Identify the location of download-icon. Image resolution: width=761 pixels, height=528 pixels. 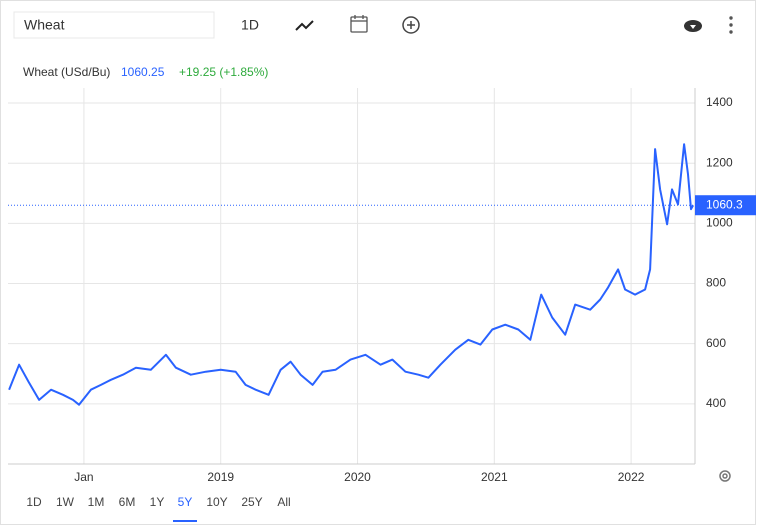
(693, 26).